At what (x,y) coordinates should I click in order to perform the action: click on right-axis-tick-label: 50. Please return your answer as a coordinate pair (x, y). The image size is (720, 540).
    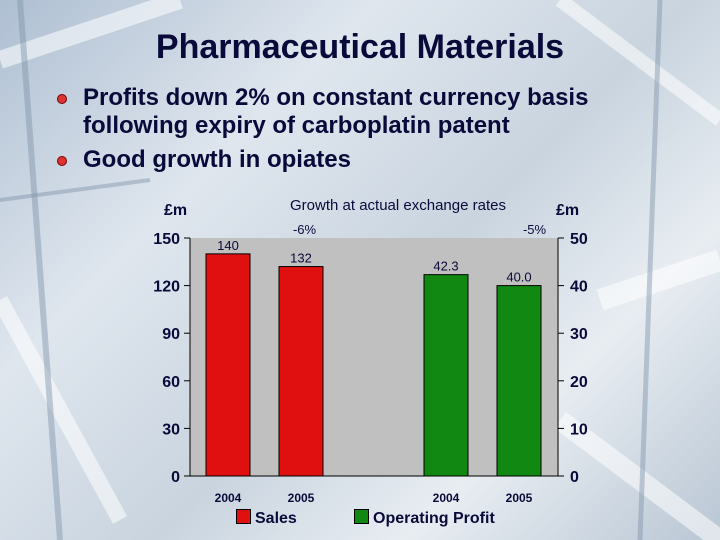
    Looking at the image, I should click on (579, 239).